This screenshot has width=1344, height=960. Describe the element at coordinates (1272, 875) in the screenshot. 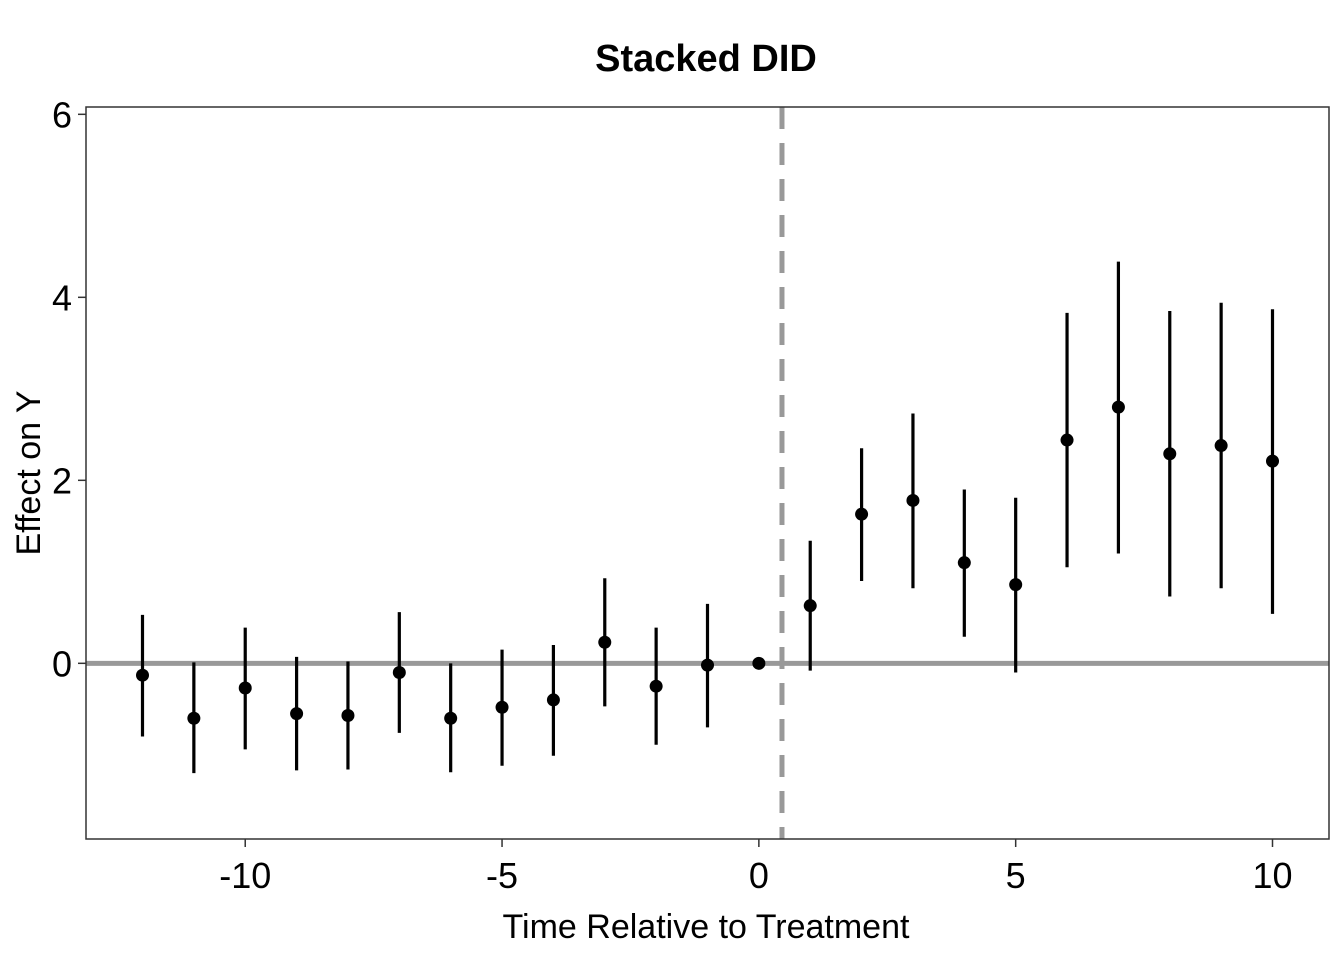

I see `x-tick-label: 10` at that location.